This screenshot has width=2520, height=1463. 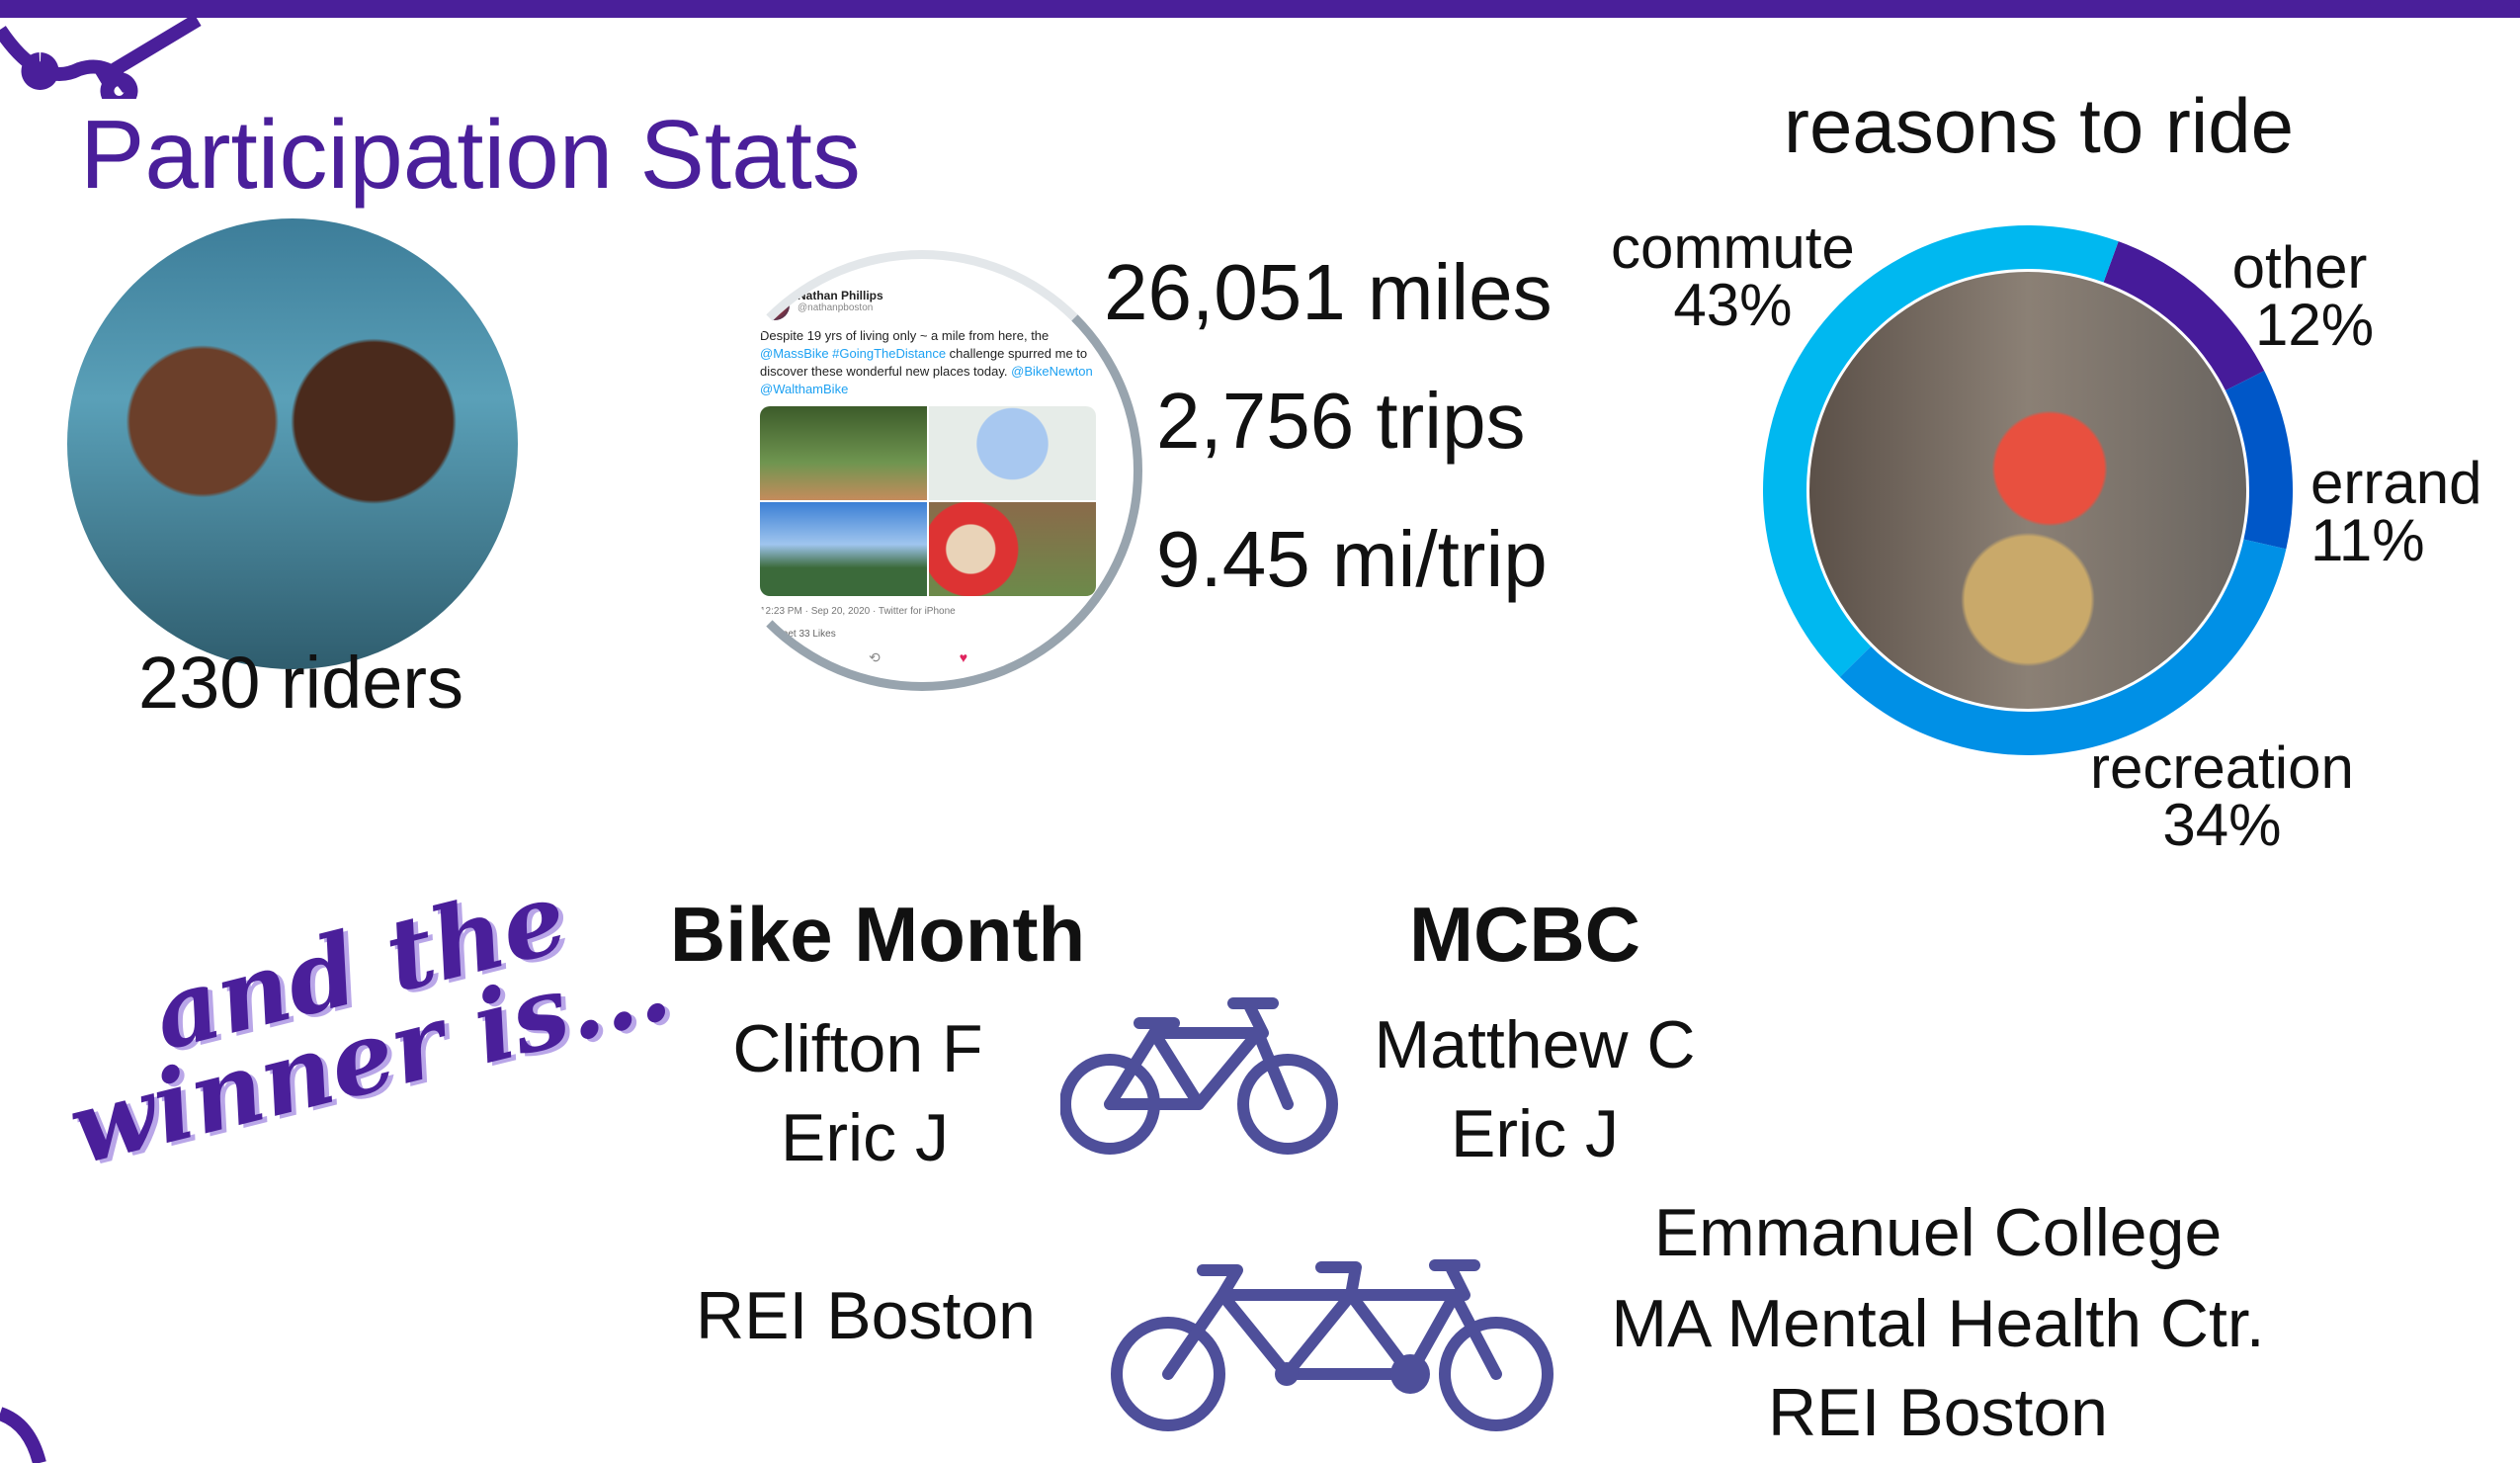 What do you see at coordinates (836, 307) in the screenshot?
I see `tweet-handle: @nathanpboston` at bounding box center [836, 307].